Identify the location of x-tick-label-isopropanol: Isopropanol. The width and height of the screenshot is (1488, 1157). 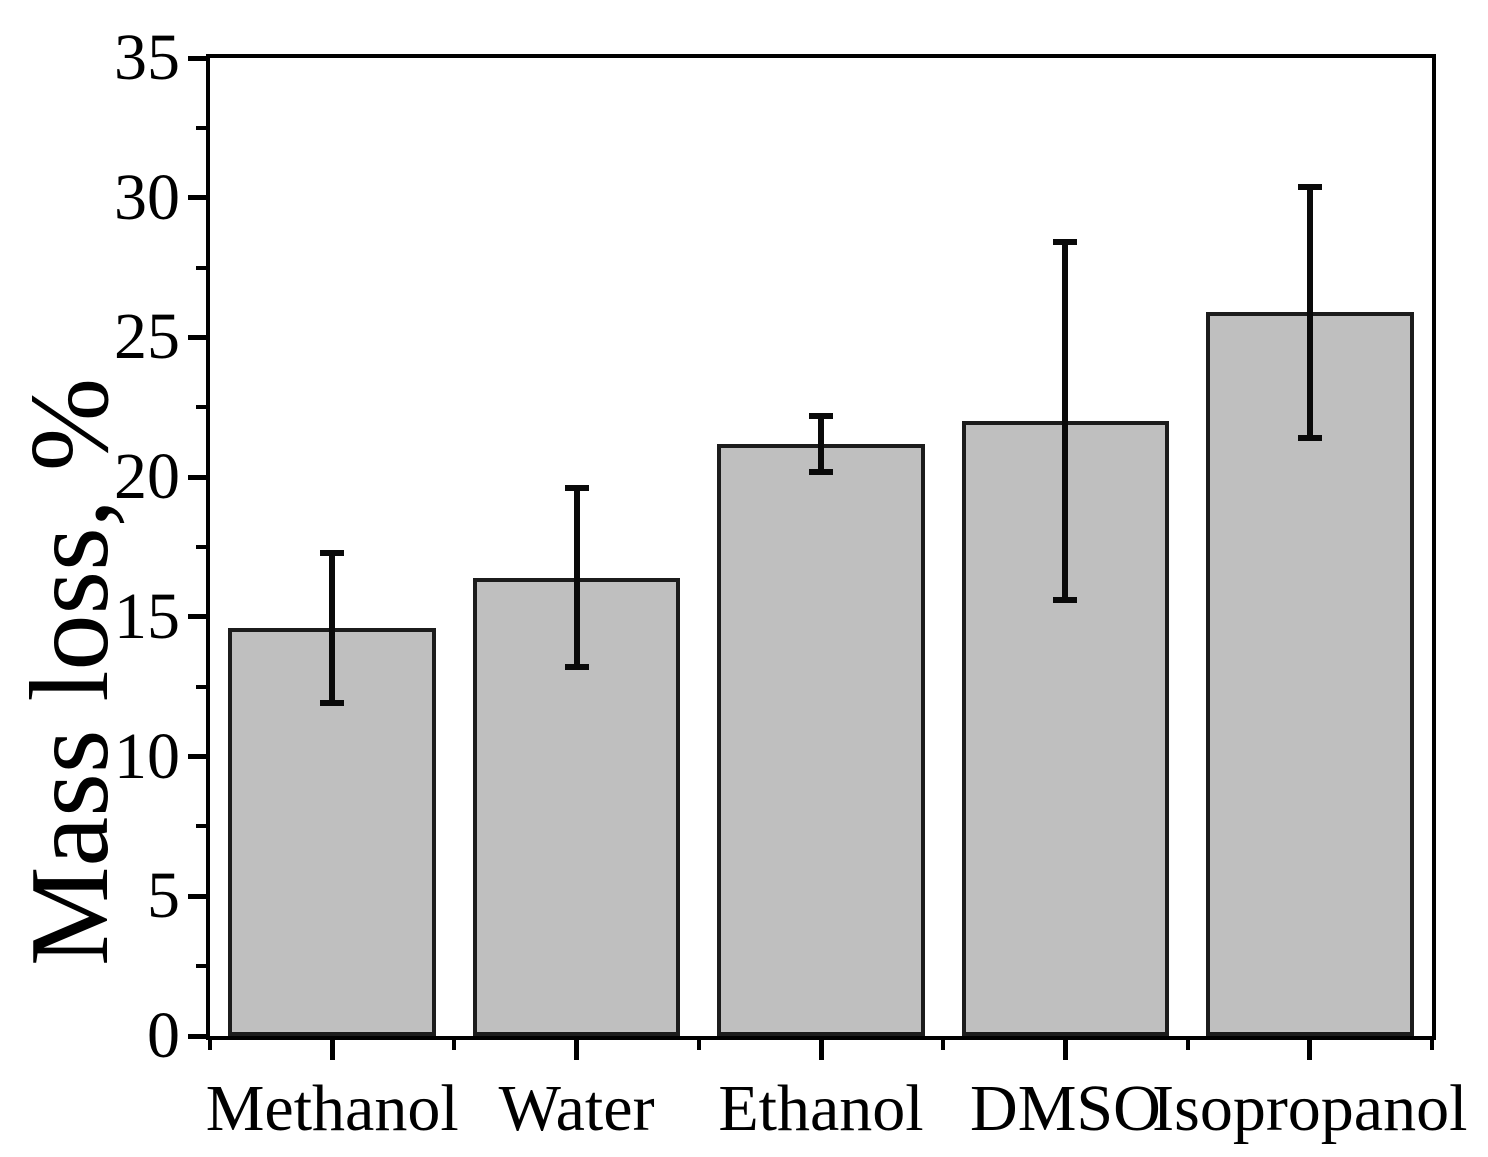
(1310, 1108).